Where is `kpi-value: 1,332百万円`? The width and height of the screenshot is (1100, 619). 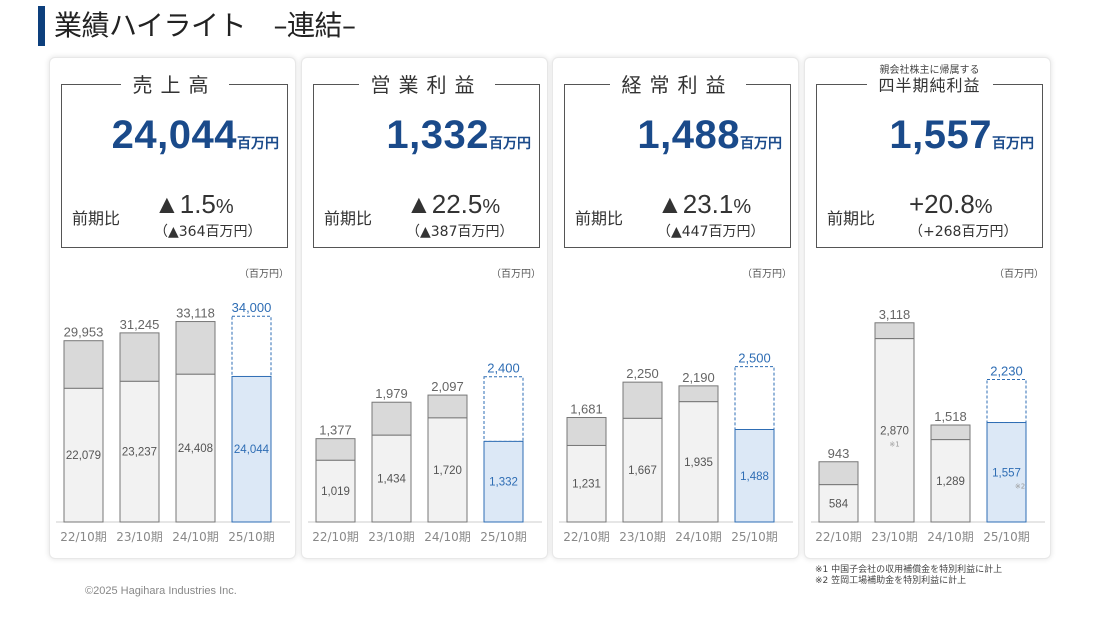
kpi-value: 1,332百万円 is located at coordinates (458, 135).